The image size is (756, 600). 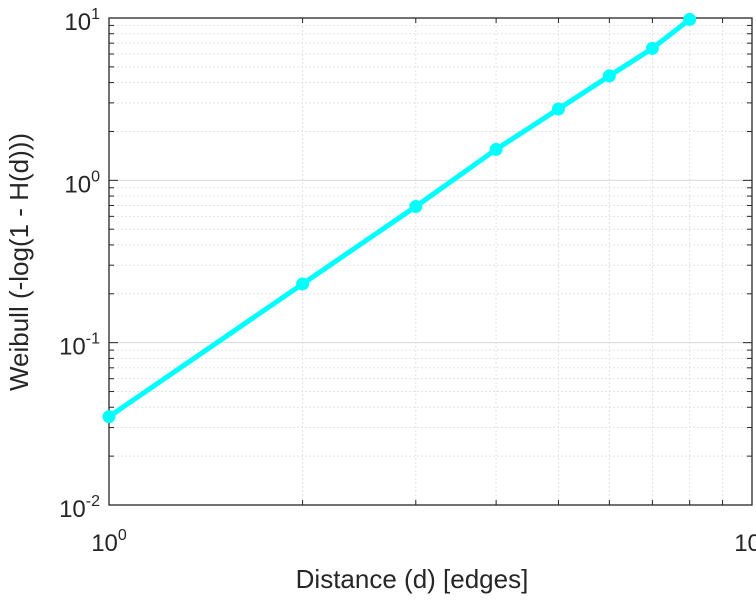 What do you see at coordinates (109, 542) in the screenshot?
I see `x-tick-label: 100` at bounding box center [109, 542].